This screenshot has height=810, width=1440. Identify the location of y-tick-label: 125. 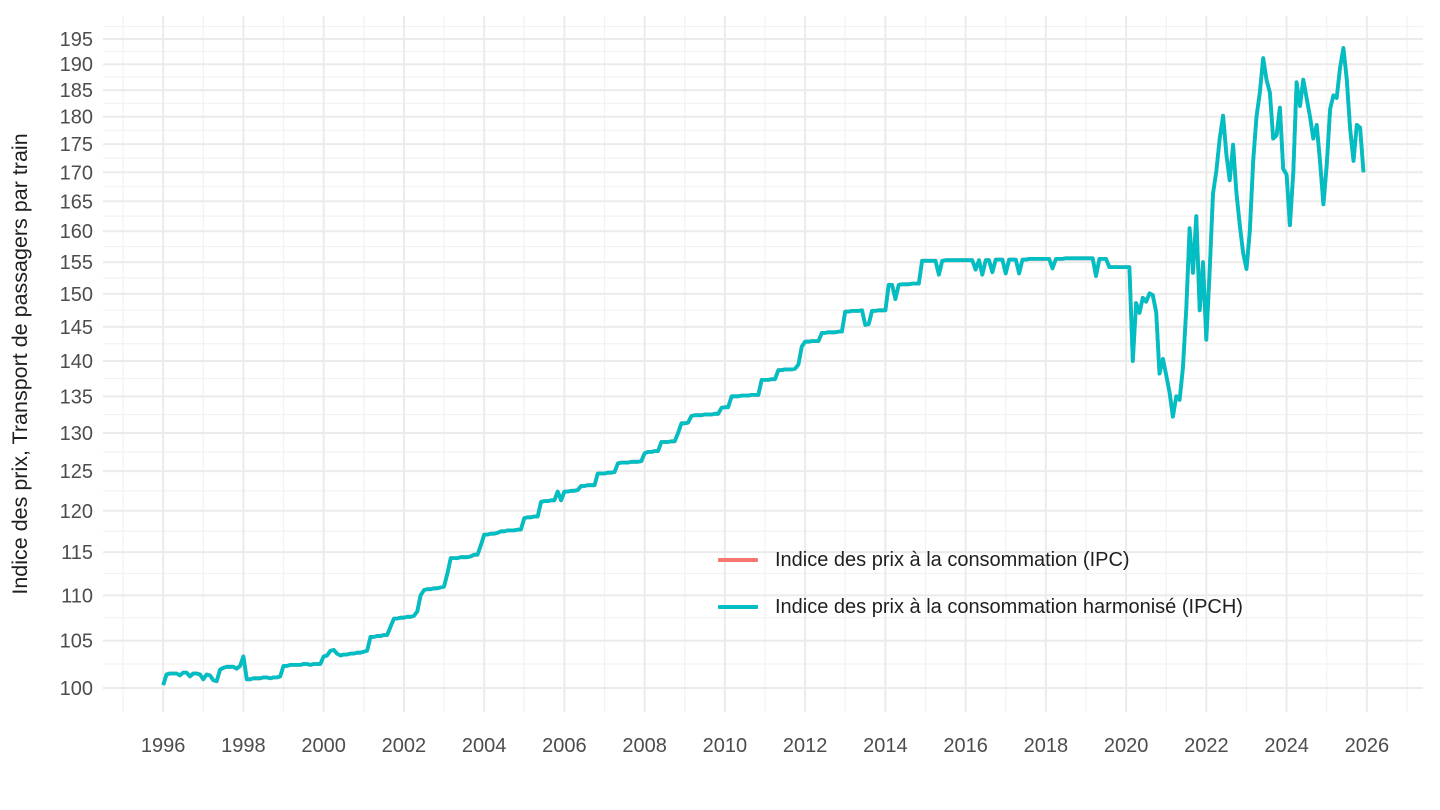
(76, 472).